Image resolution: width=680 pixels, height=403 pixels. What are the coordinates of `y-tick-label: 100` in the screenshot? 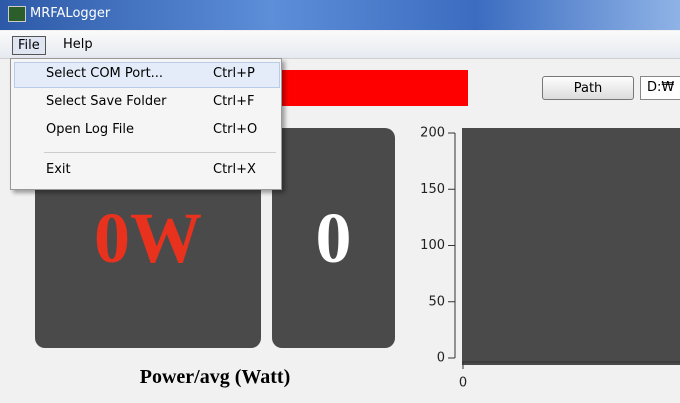 It's located at (432, 245).